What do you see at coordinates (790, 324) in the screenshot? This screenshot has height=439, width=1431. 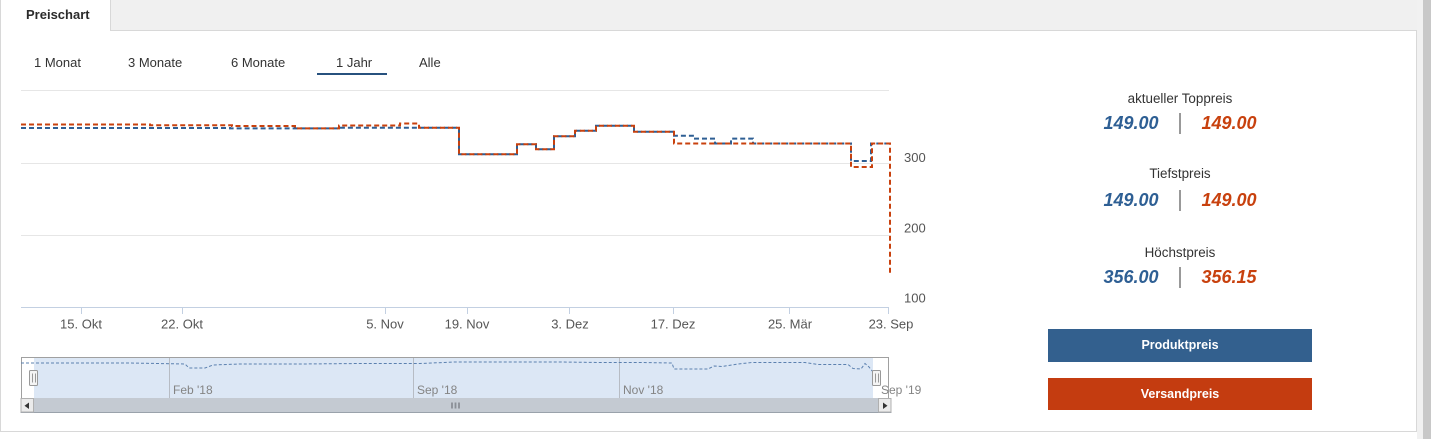 I see `svg-text: 25. Mär` at bounding box center [790, 324].